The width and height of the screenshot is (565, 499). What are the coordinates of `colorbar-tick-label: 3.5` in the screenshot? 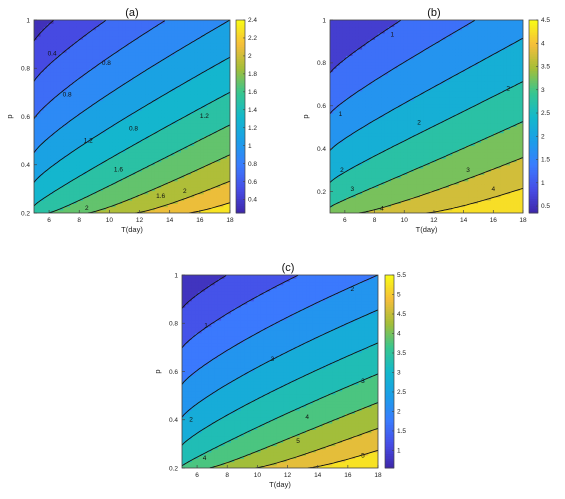 It's located at (545, 67).